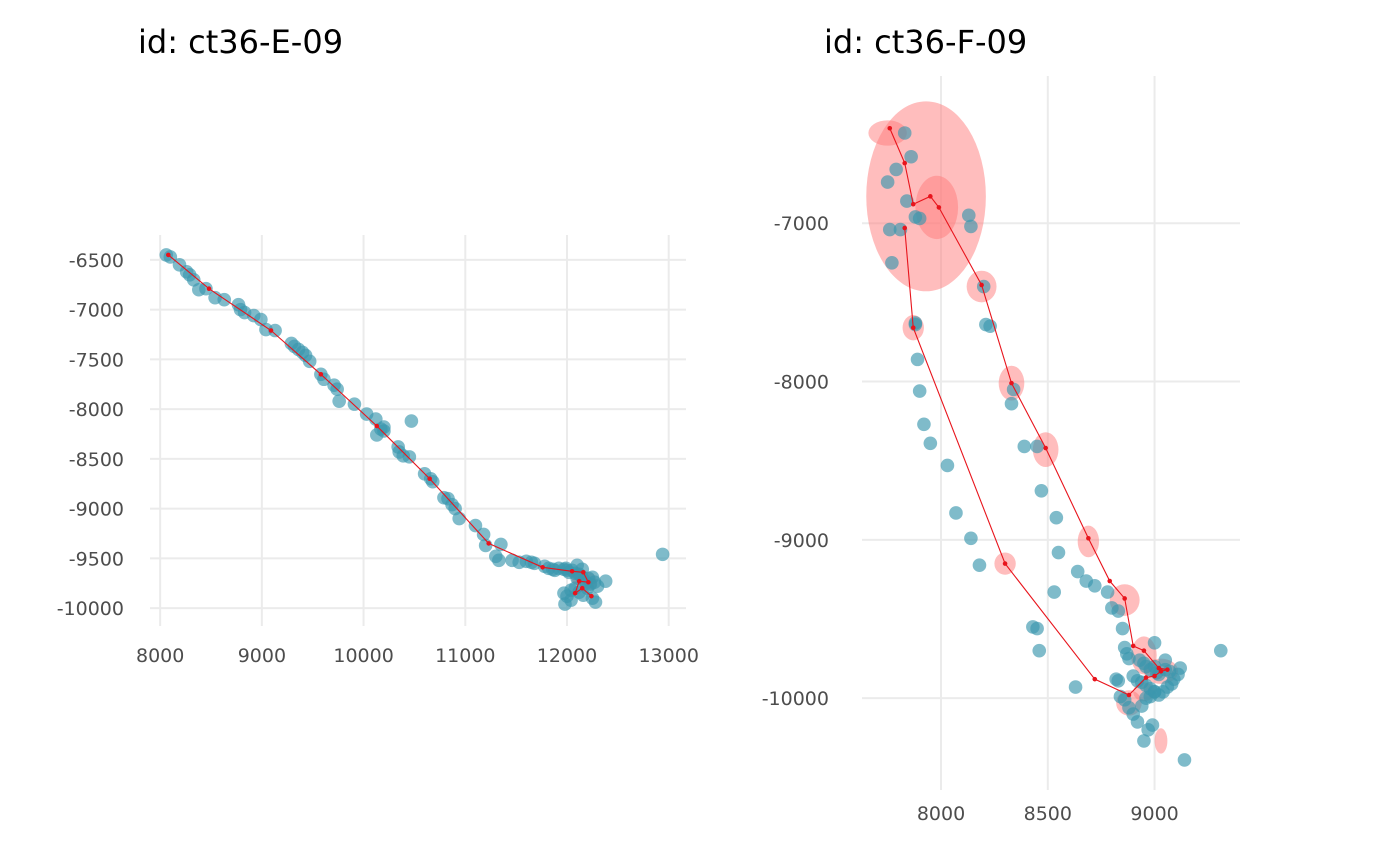  Describe the element at coordinates (668, 656) in the screenshot. I see `x-tick-label: 13000` at that location.